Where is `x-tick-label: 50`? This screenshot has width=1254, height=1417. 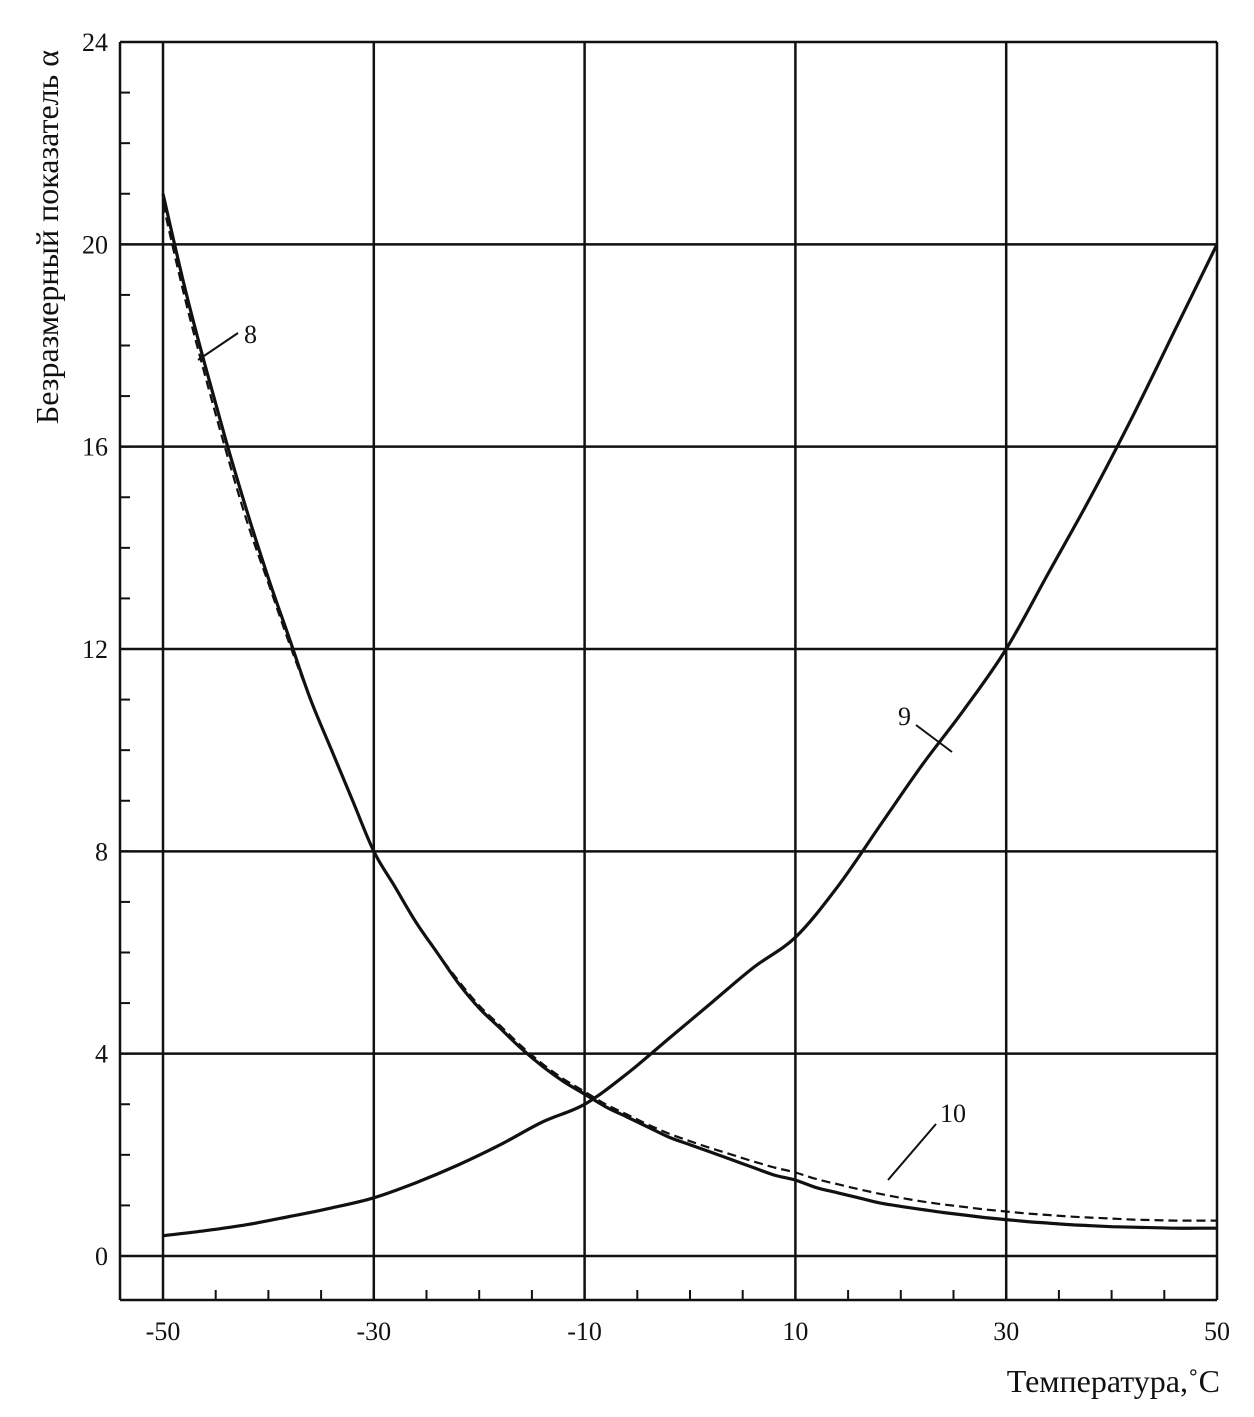
x-tick-label: 50 is located at coordinates (1217, 1331).